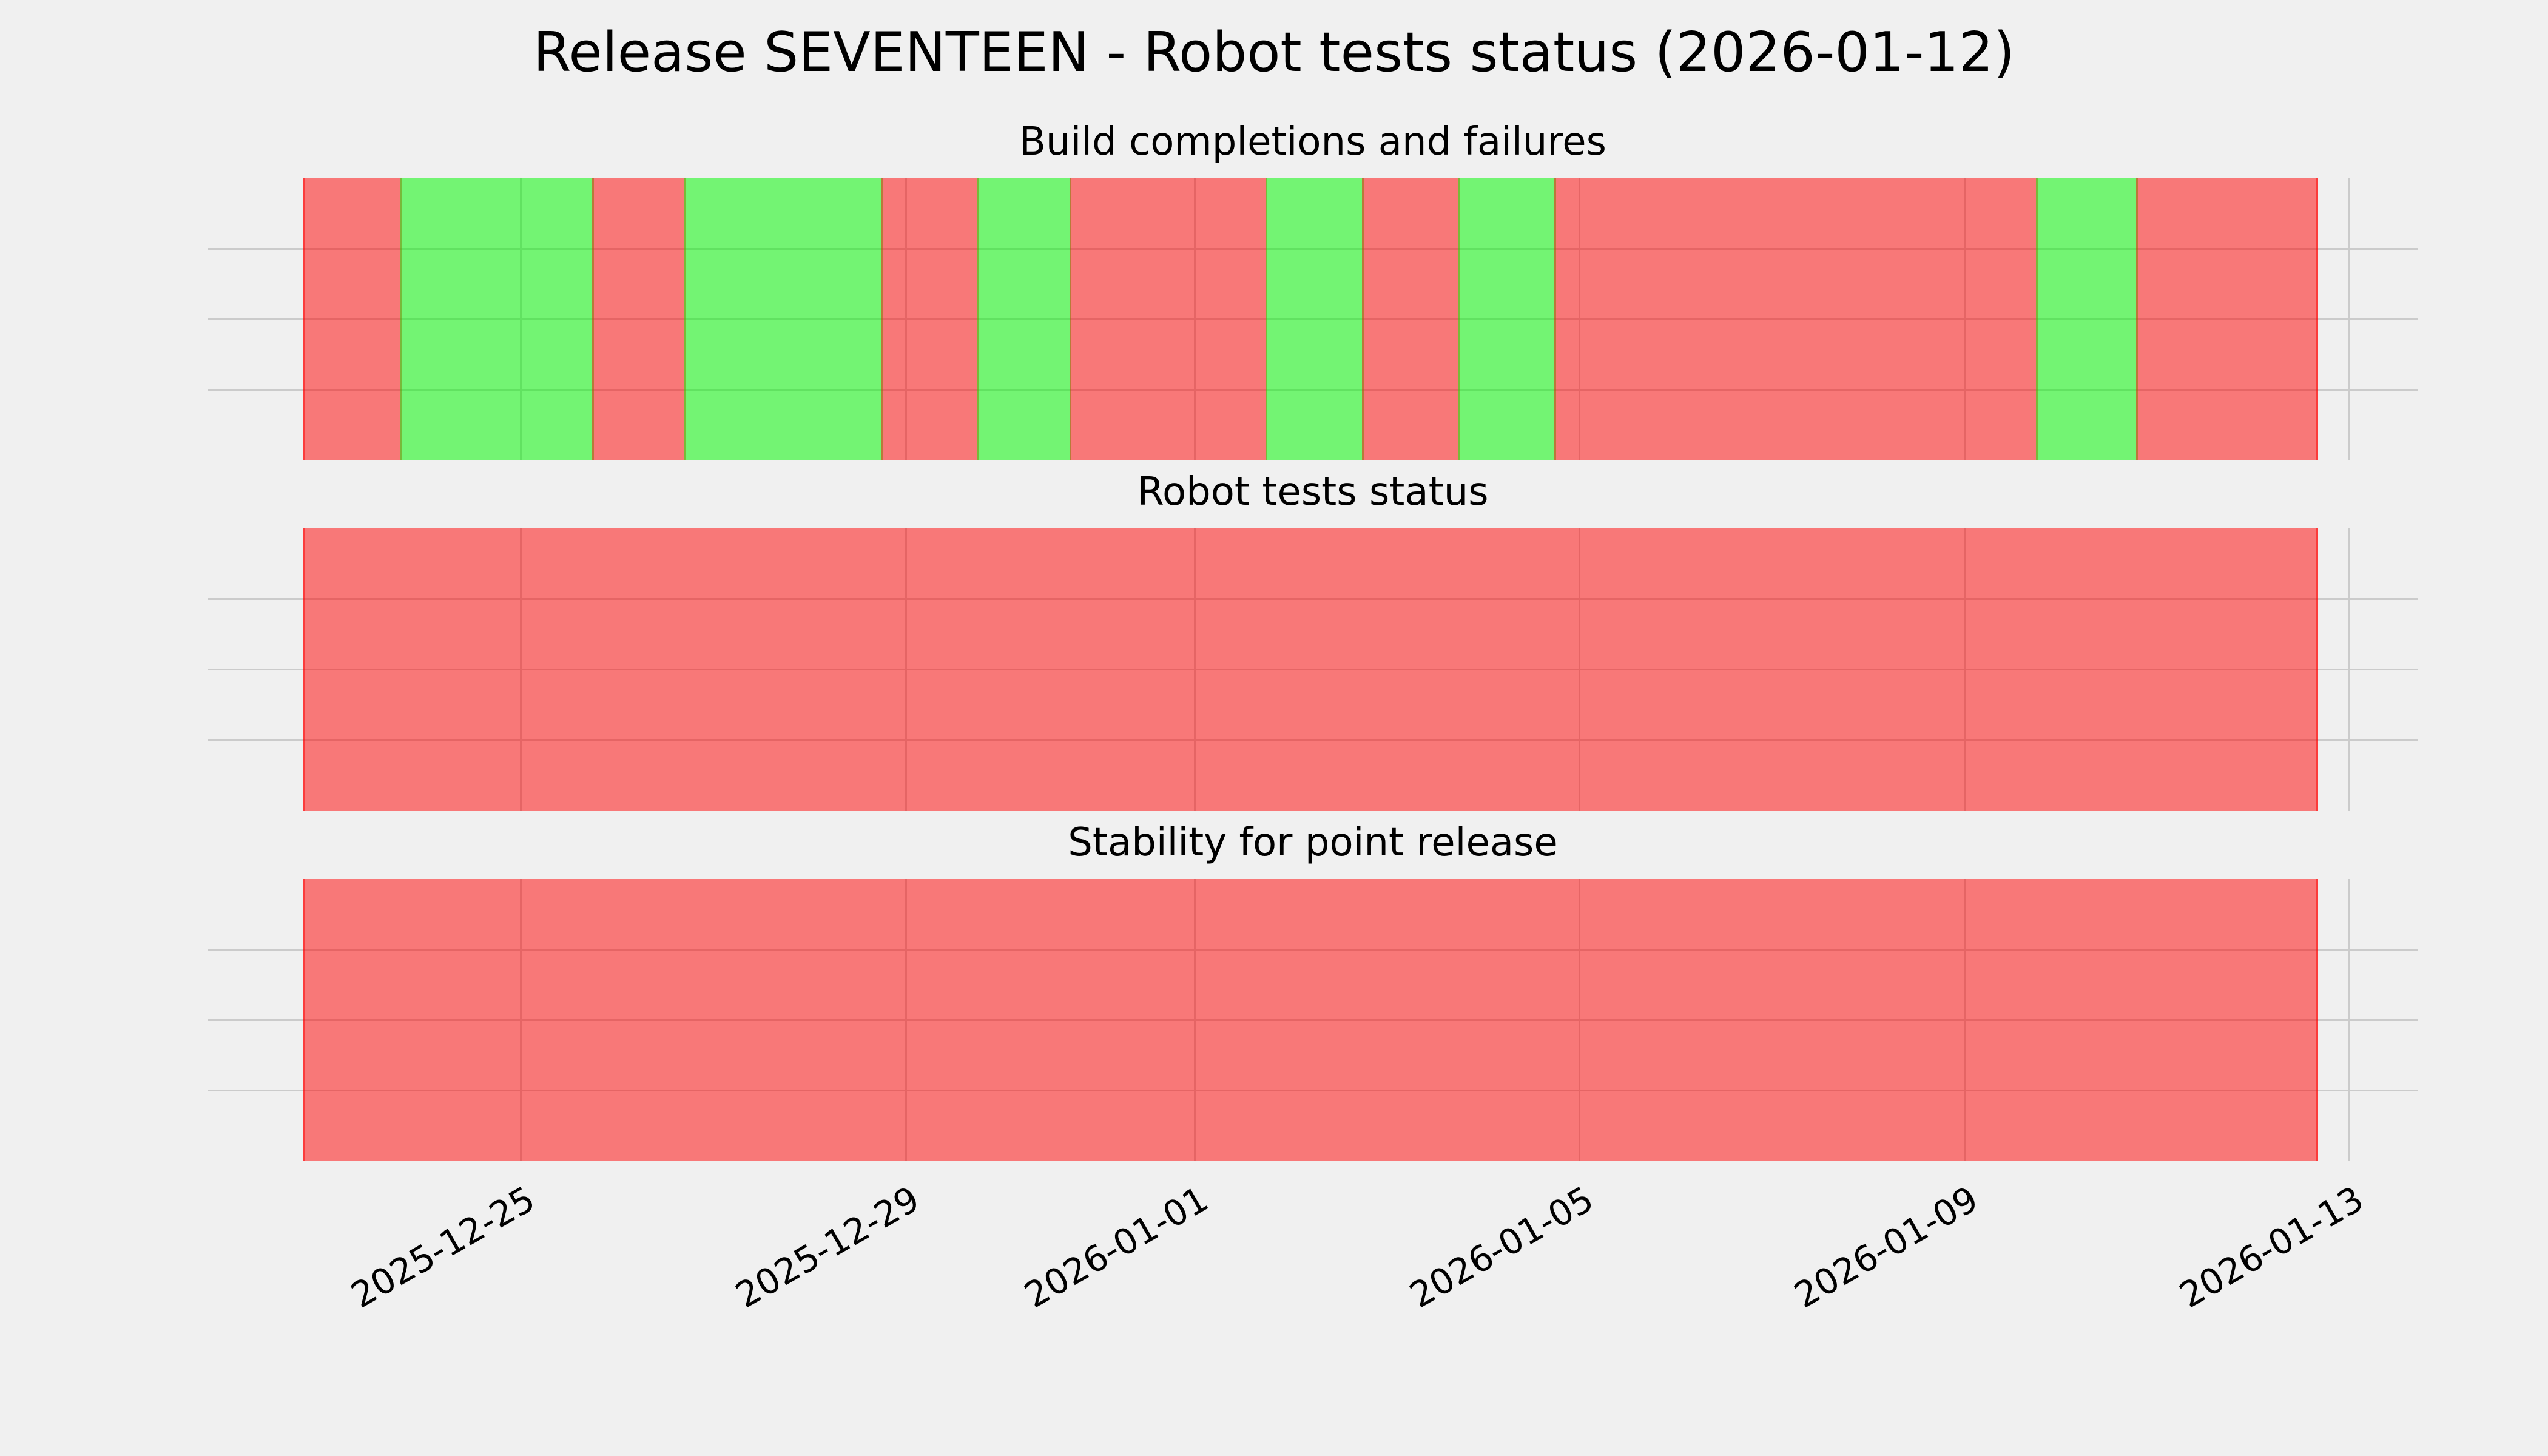 Image resolution: width=2548 pixels, height=1456 pixels. Describe the element at coordinates (442, 1247) in the screenshot. I see `x-tick-label: 2025-12-25` at that location.